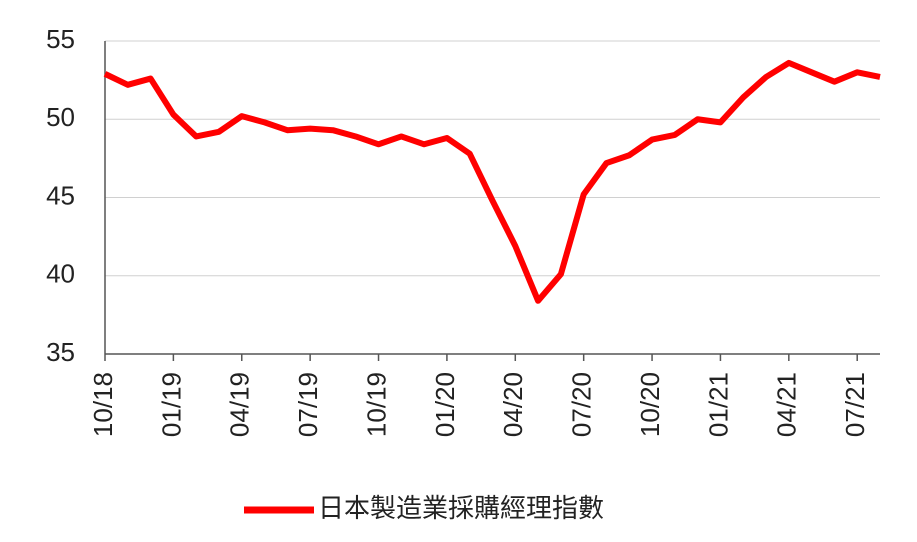 The width and height of the screenshot is (917, 542). Describe the element at coordinates (103, 404) in the screenshot. I see `x-tick-label: 10/18` at that location.